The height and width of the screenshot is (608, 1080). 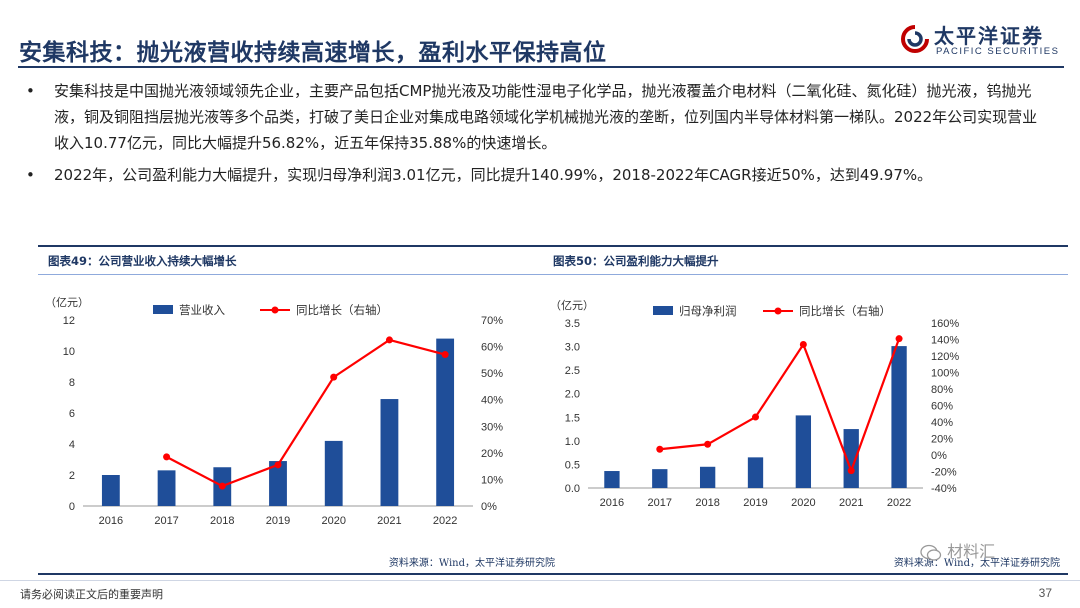 I want to click on page-number: 37, so click(x=1045, y=593).